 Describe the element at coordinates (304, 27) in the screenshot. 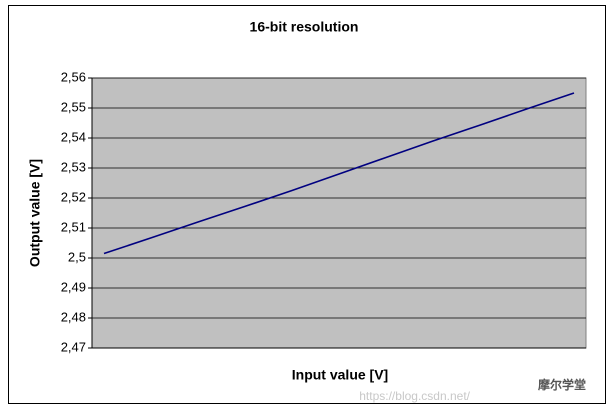

I see `chart-title: 16-bit resolution` at that location.